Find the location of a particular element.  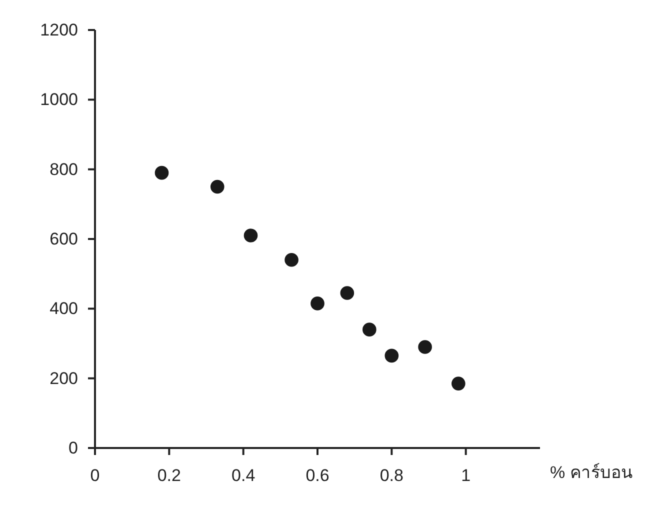

x-tick-label: 0.4 is located at coordinates (244, 476).